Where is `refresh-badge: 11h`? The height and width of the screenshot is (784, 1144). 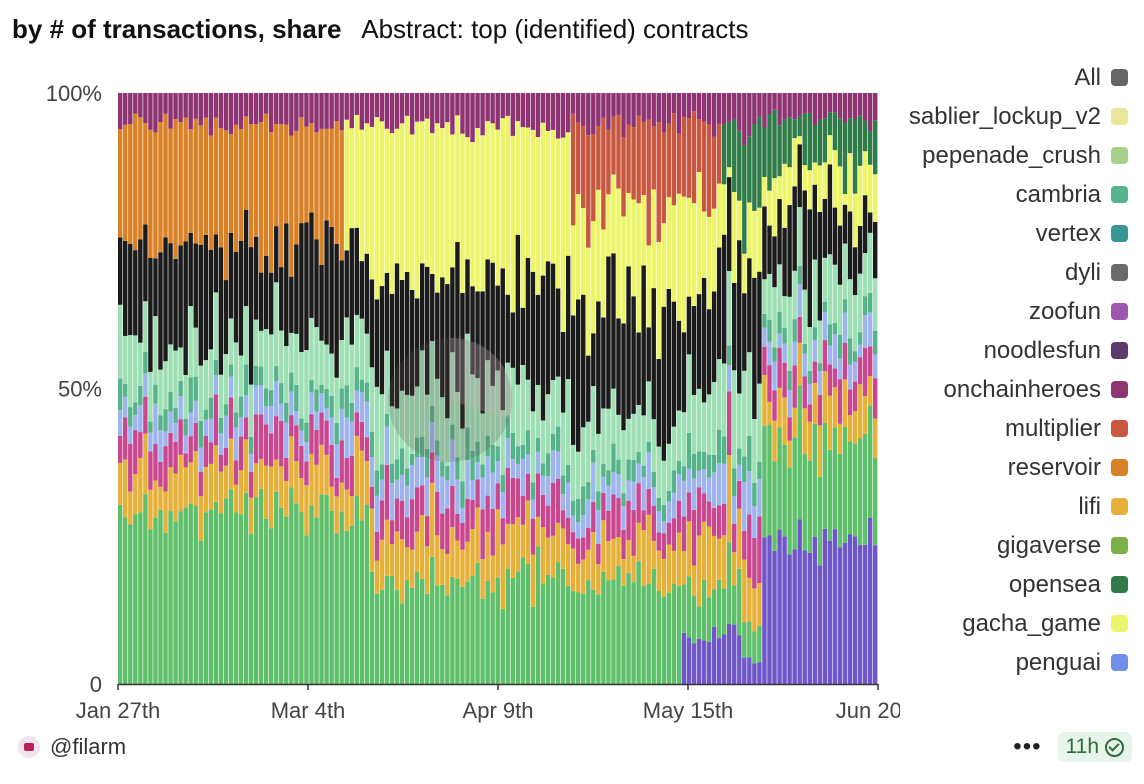
refresh-badge: 11h is located at coordinates (1094, 747).